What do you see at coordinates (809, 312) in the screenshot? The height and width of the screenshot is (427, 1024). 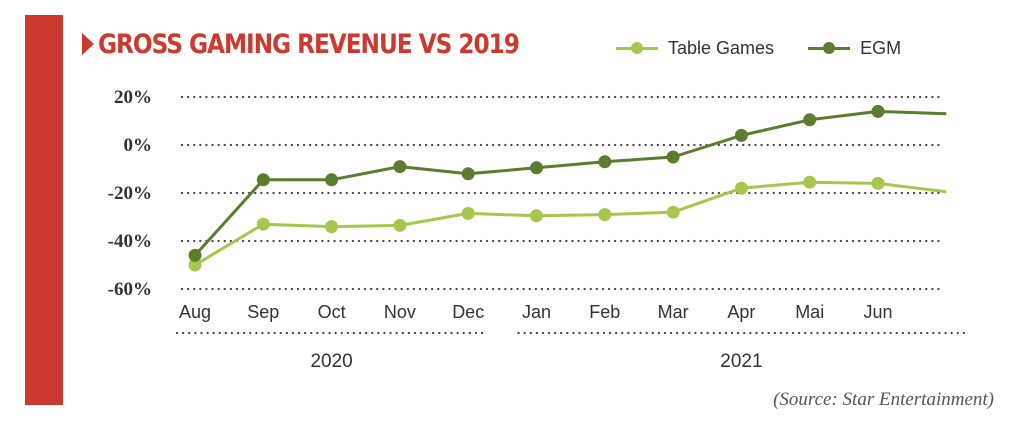 I see `x-tick-label: Mai` at bounding box center [809, 312].